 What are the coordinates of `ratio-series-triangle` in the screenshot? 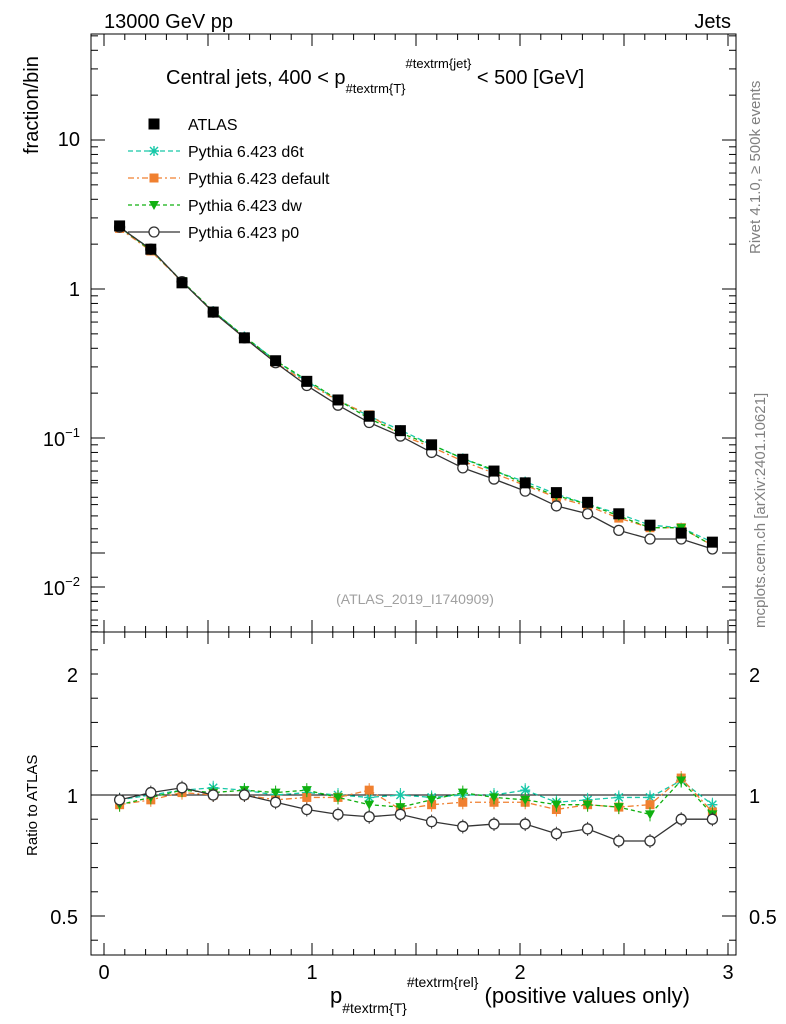 It's located at (416, 797).